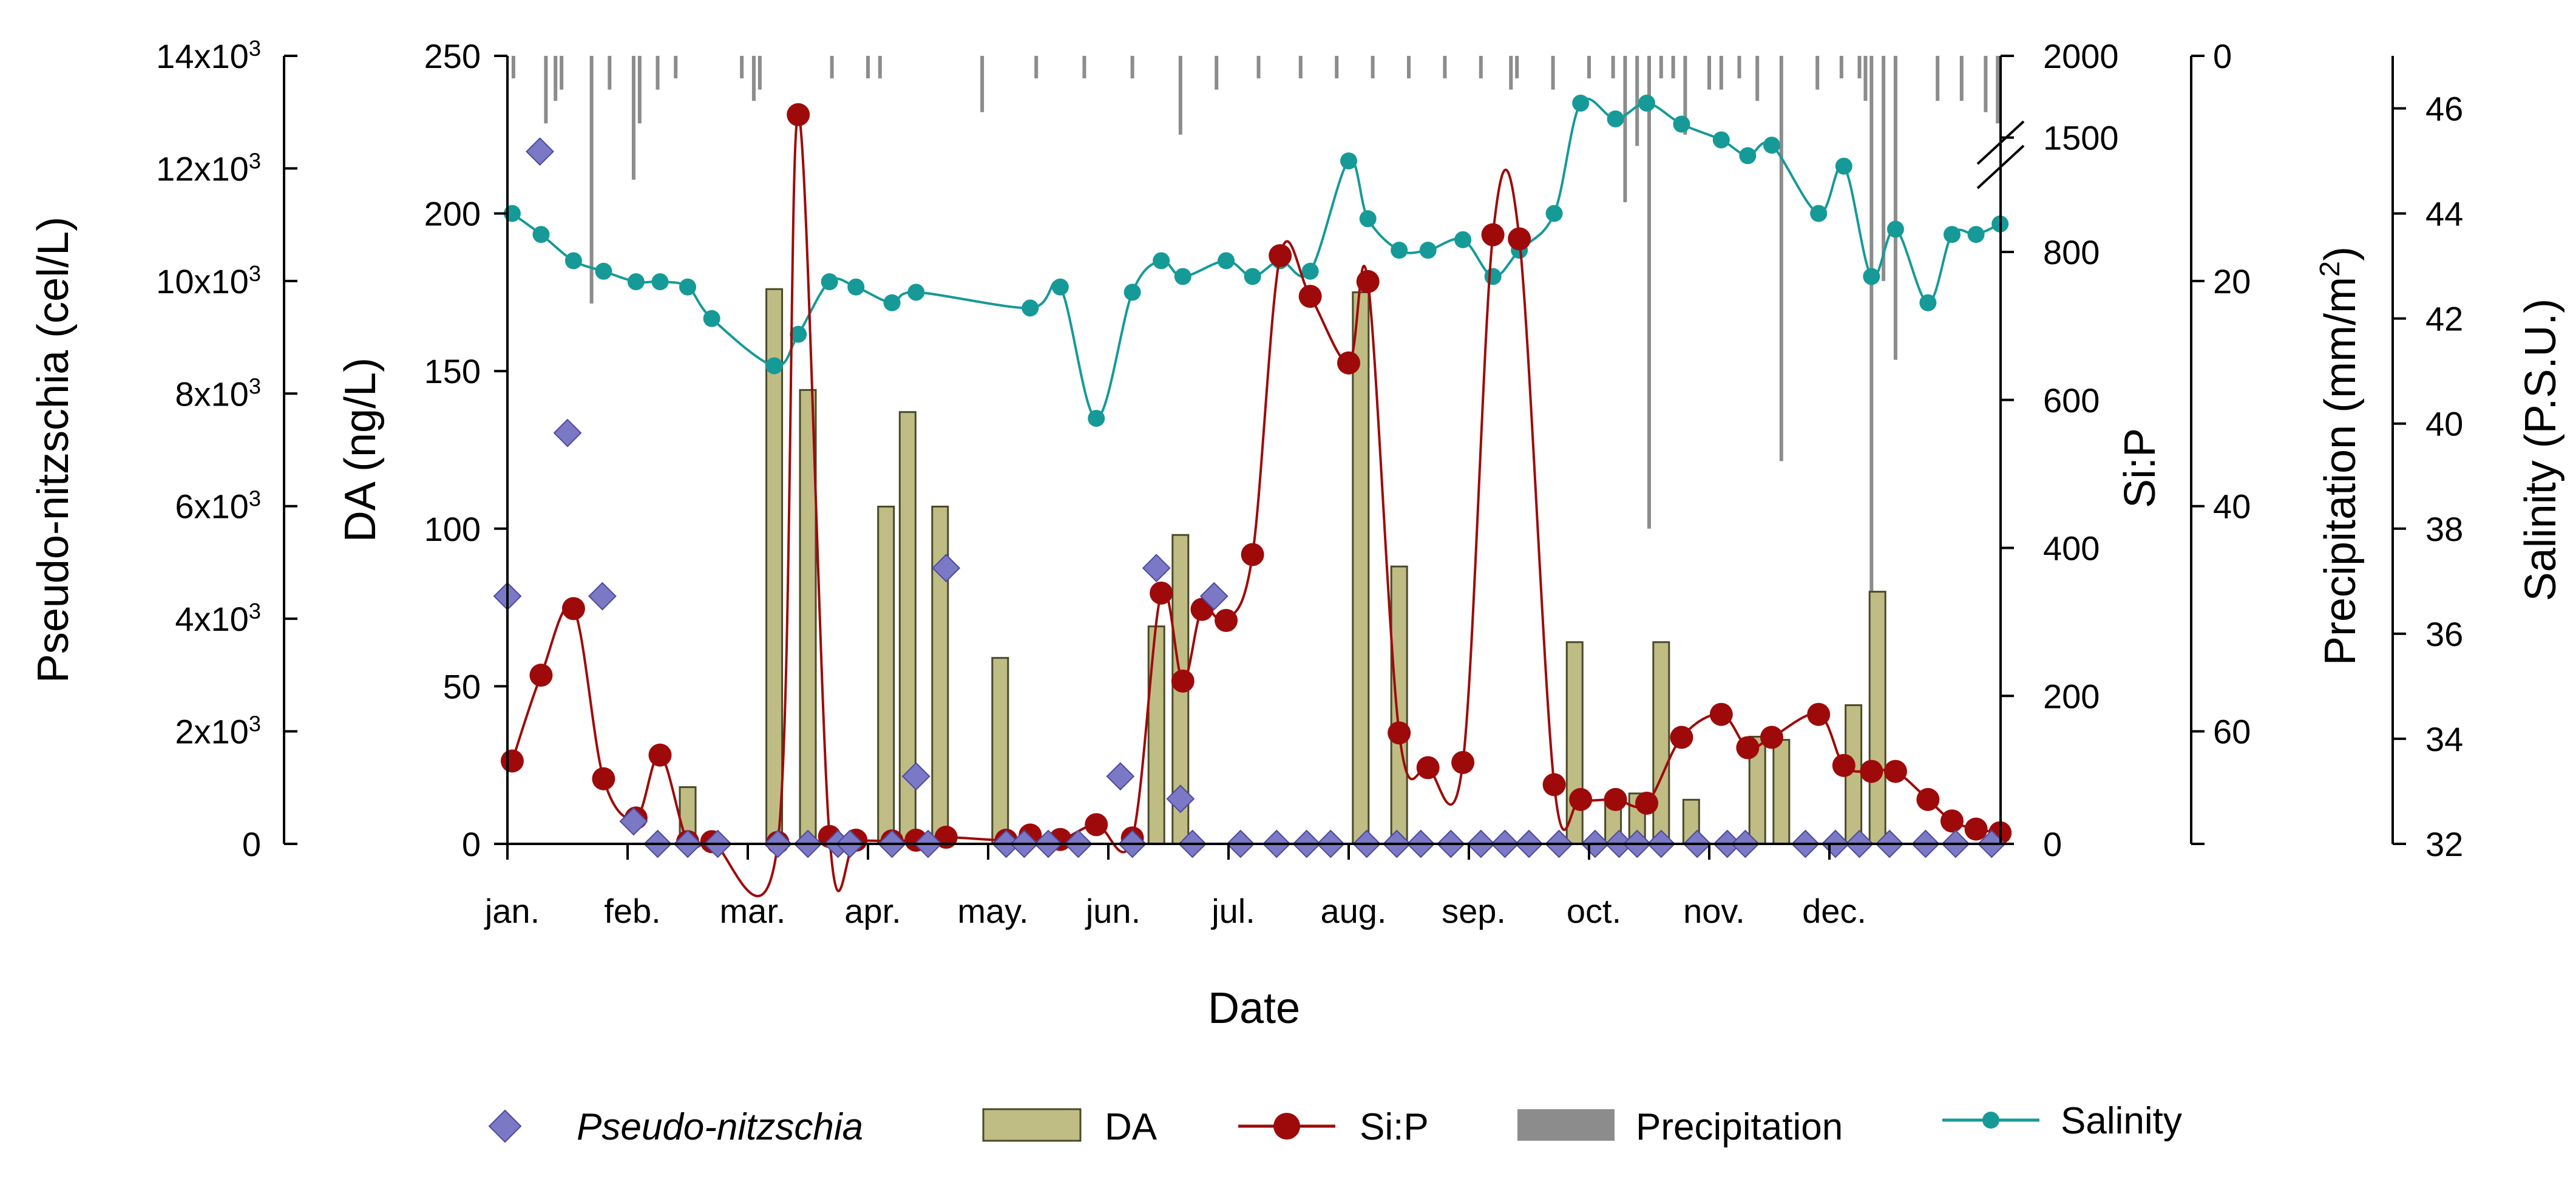 The height and width of the screenshot is (1179, 2576). I want to click on da-tick-label: 200, so click(452, 214).